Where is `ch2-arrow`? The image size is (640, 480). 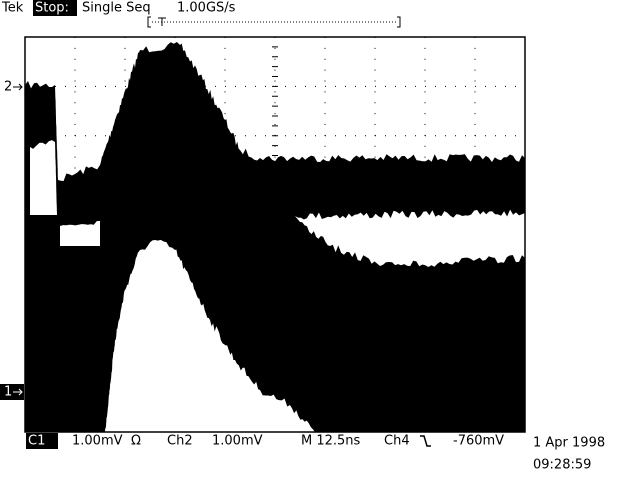
ch2-arrow is located at coordinates (18, 87).